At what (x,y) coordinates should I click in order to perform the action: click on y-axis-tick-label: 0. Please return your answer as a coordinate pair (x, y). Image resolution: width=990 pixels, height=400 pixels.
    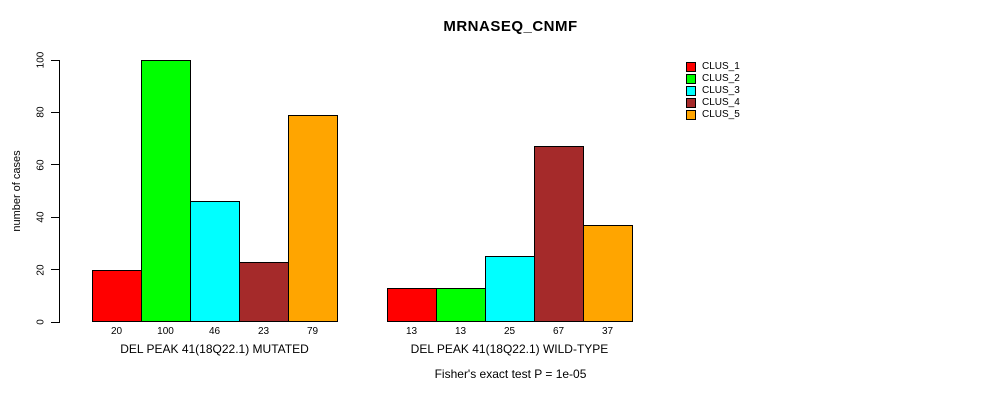
    Looking at the image, I should click on (41, 322).